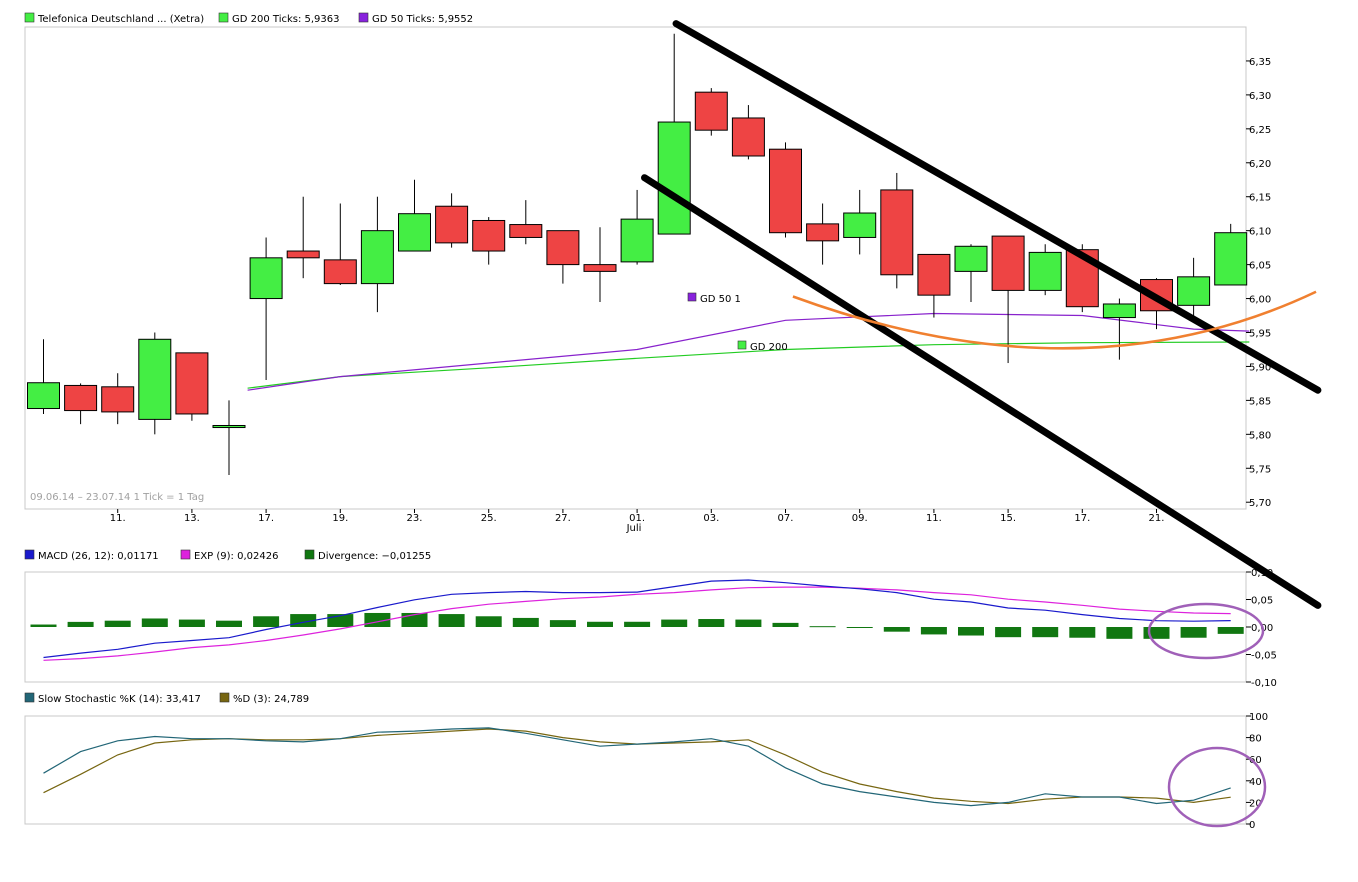 The width and height of the screenshot is (1358, 882). I want to click on legend-label: GD 50 Ticks: 5,9552, so click(422, 19).